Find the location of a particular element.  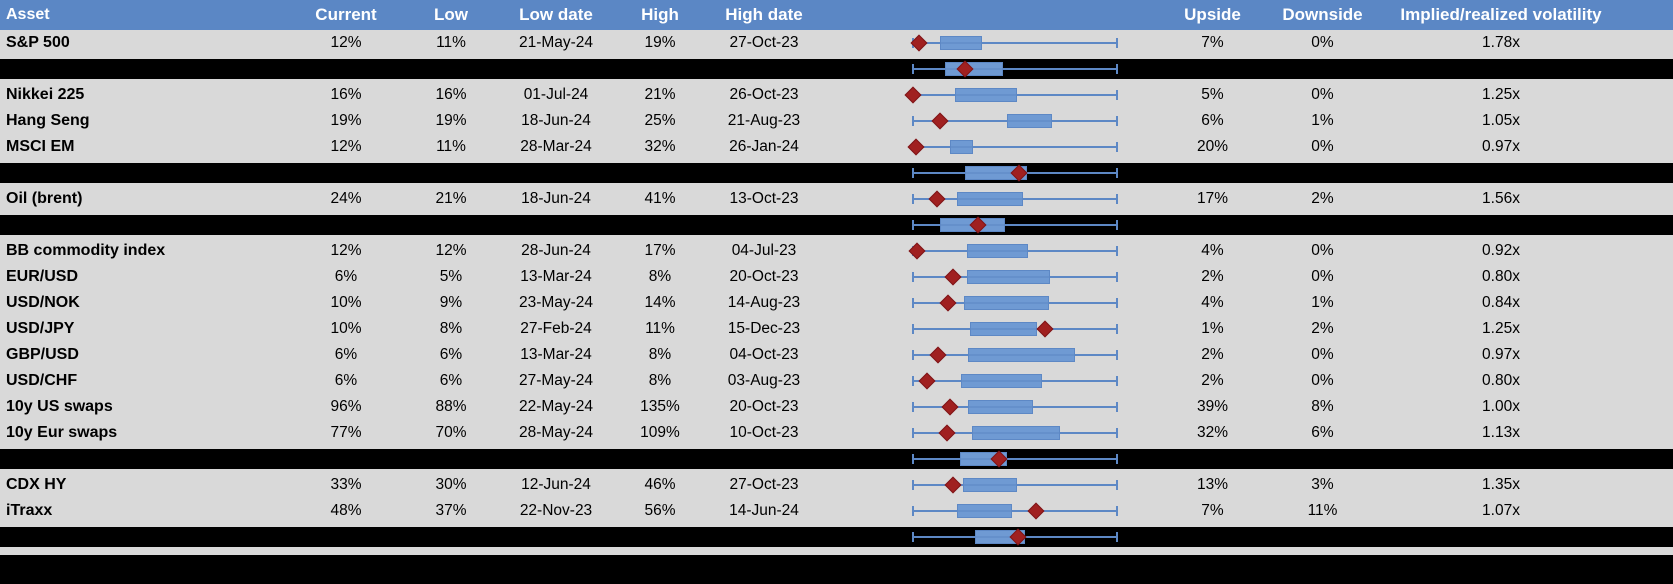

high-date-value: 10-Oct-23 is located at coordinates (764, 432).